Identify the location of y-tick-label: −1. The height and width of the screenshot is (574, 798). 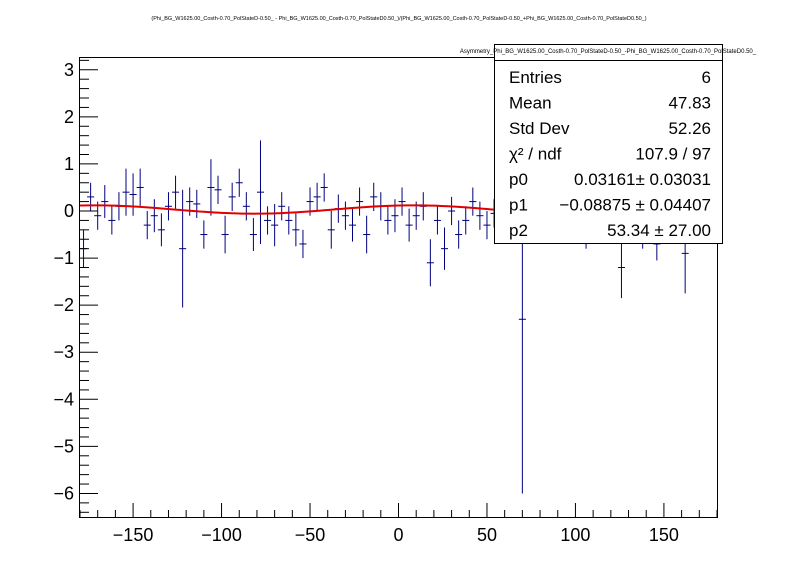
(63, 258).